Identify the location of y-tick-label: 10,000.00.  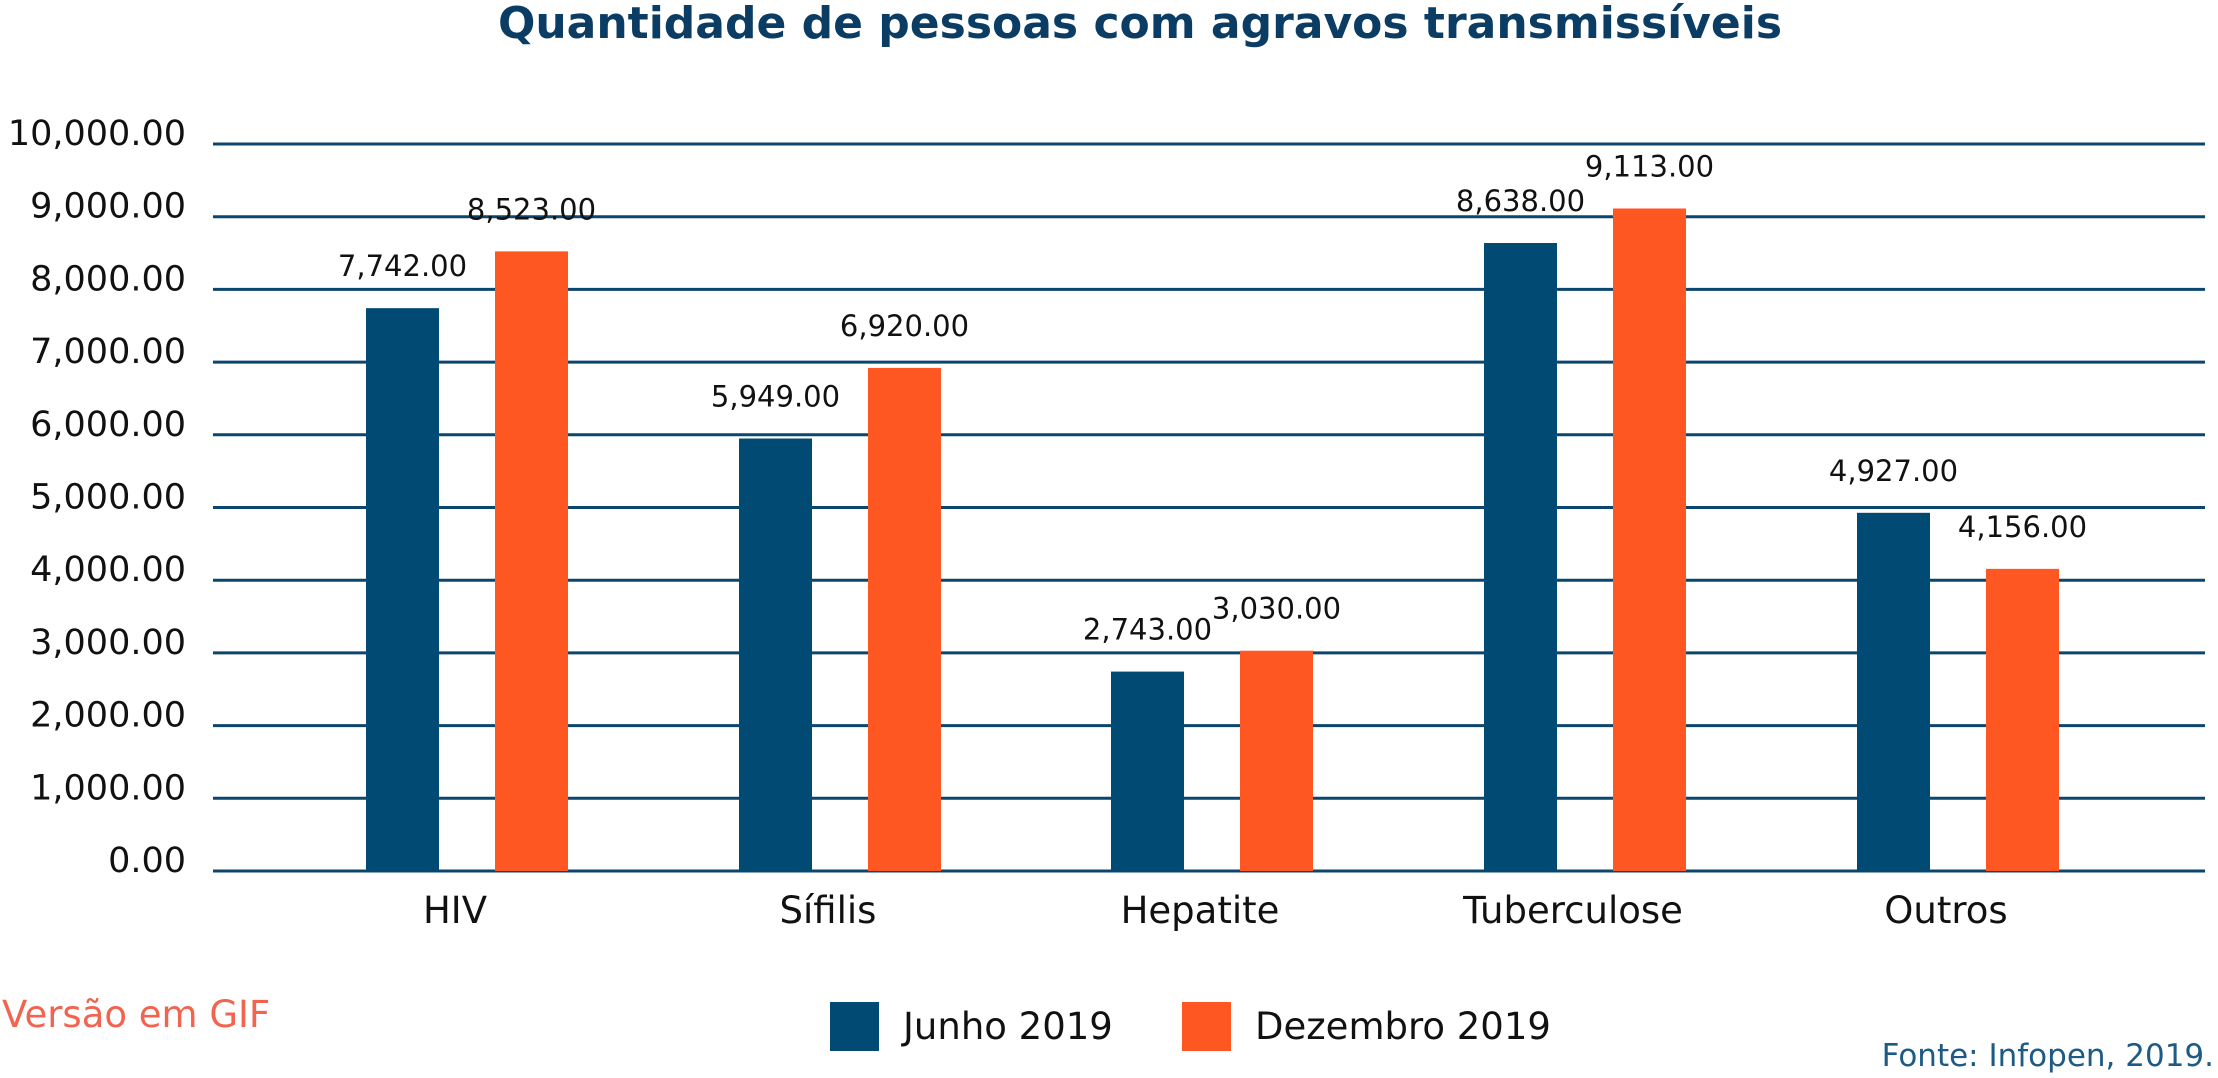
(97, 134).